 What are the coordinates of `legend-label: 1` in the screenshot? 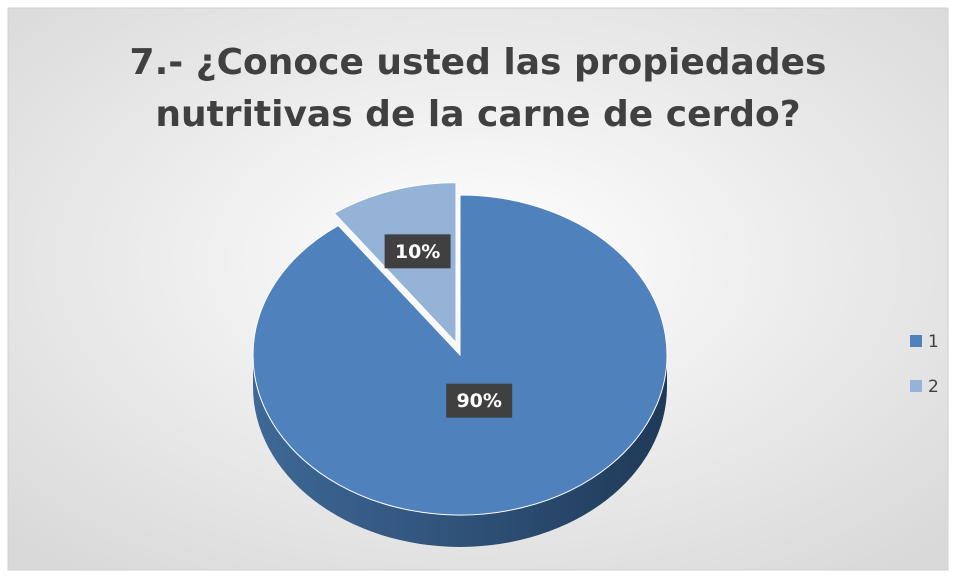 It's located at (933, 342).